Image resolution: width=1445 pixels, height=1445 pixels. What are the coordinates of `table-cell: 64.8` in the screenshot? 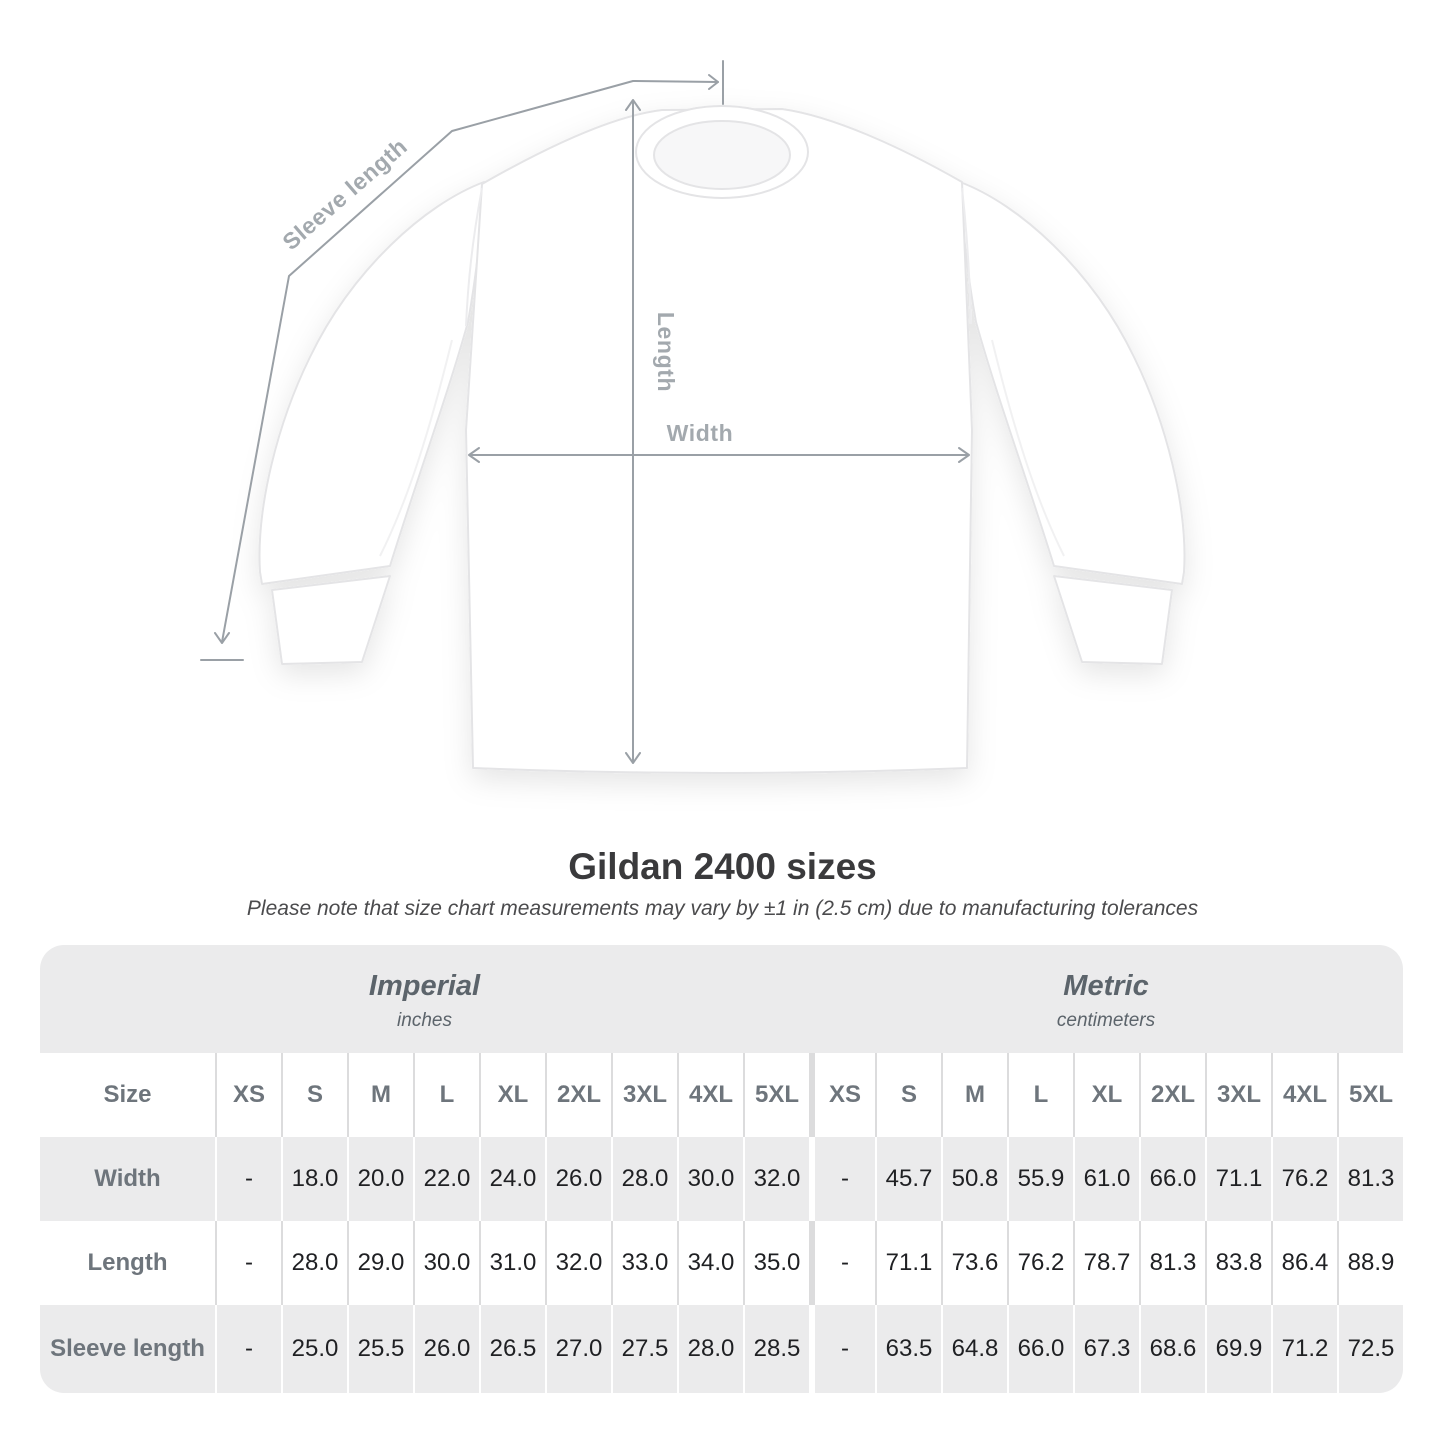 It's located at (974, 1349).